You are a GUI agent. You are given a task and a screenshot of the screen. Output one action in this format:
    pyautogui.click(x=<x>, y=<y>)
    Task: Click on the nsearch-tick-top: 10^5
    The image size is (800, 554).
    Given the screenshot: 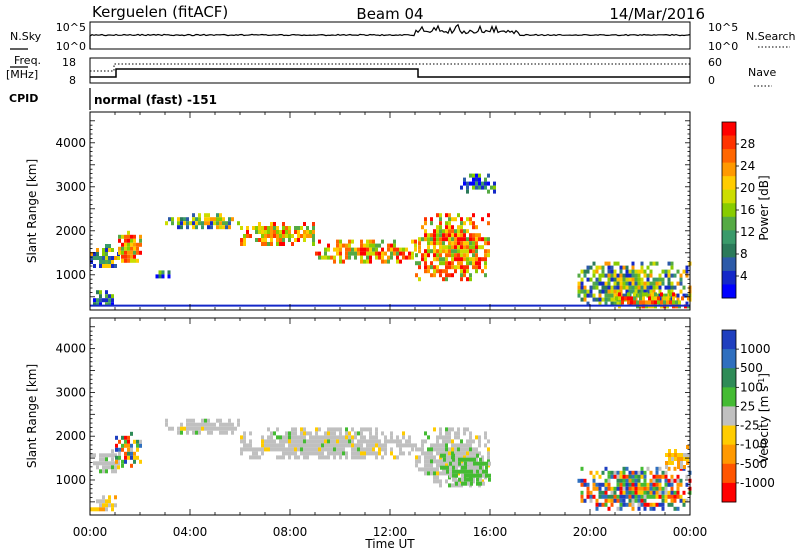 What is the action you would take?
    pyautogui.click(x=723, y=27)
    